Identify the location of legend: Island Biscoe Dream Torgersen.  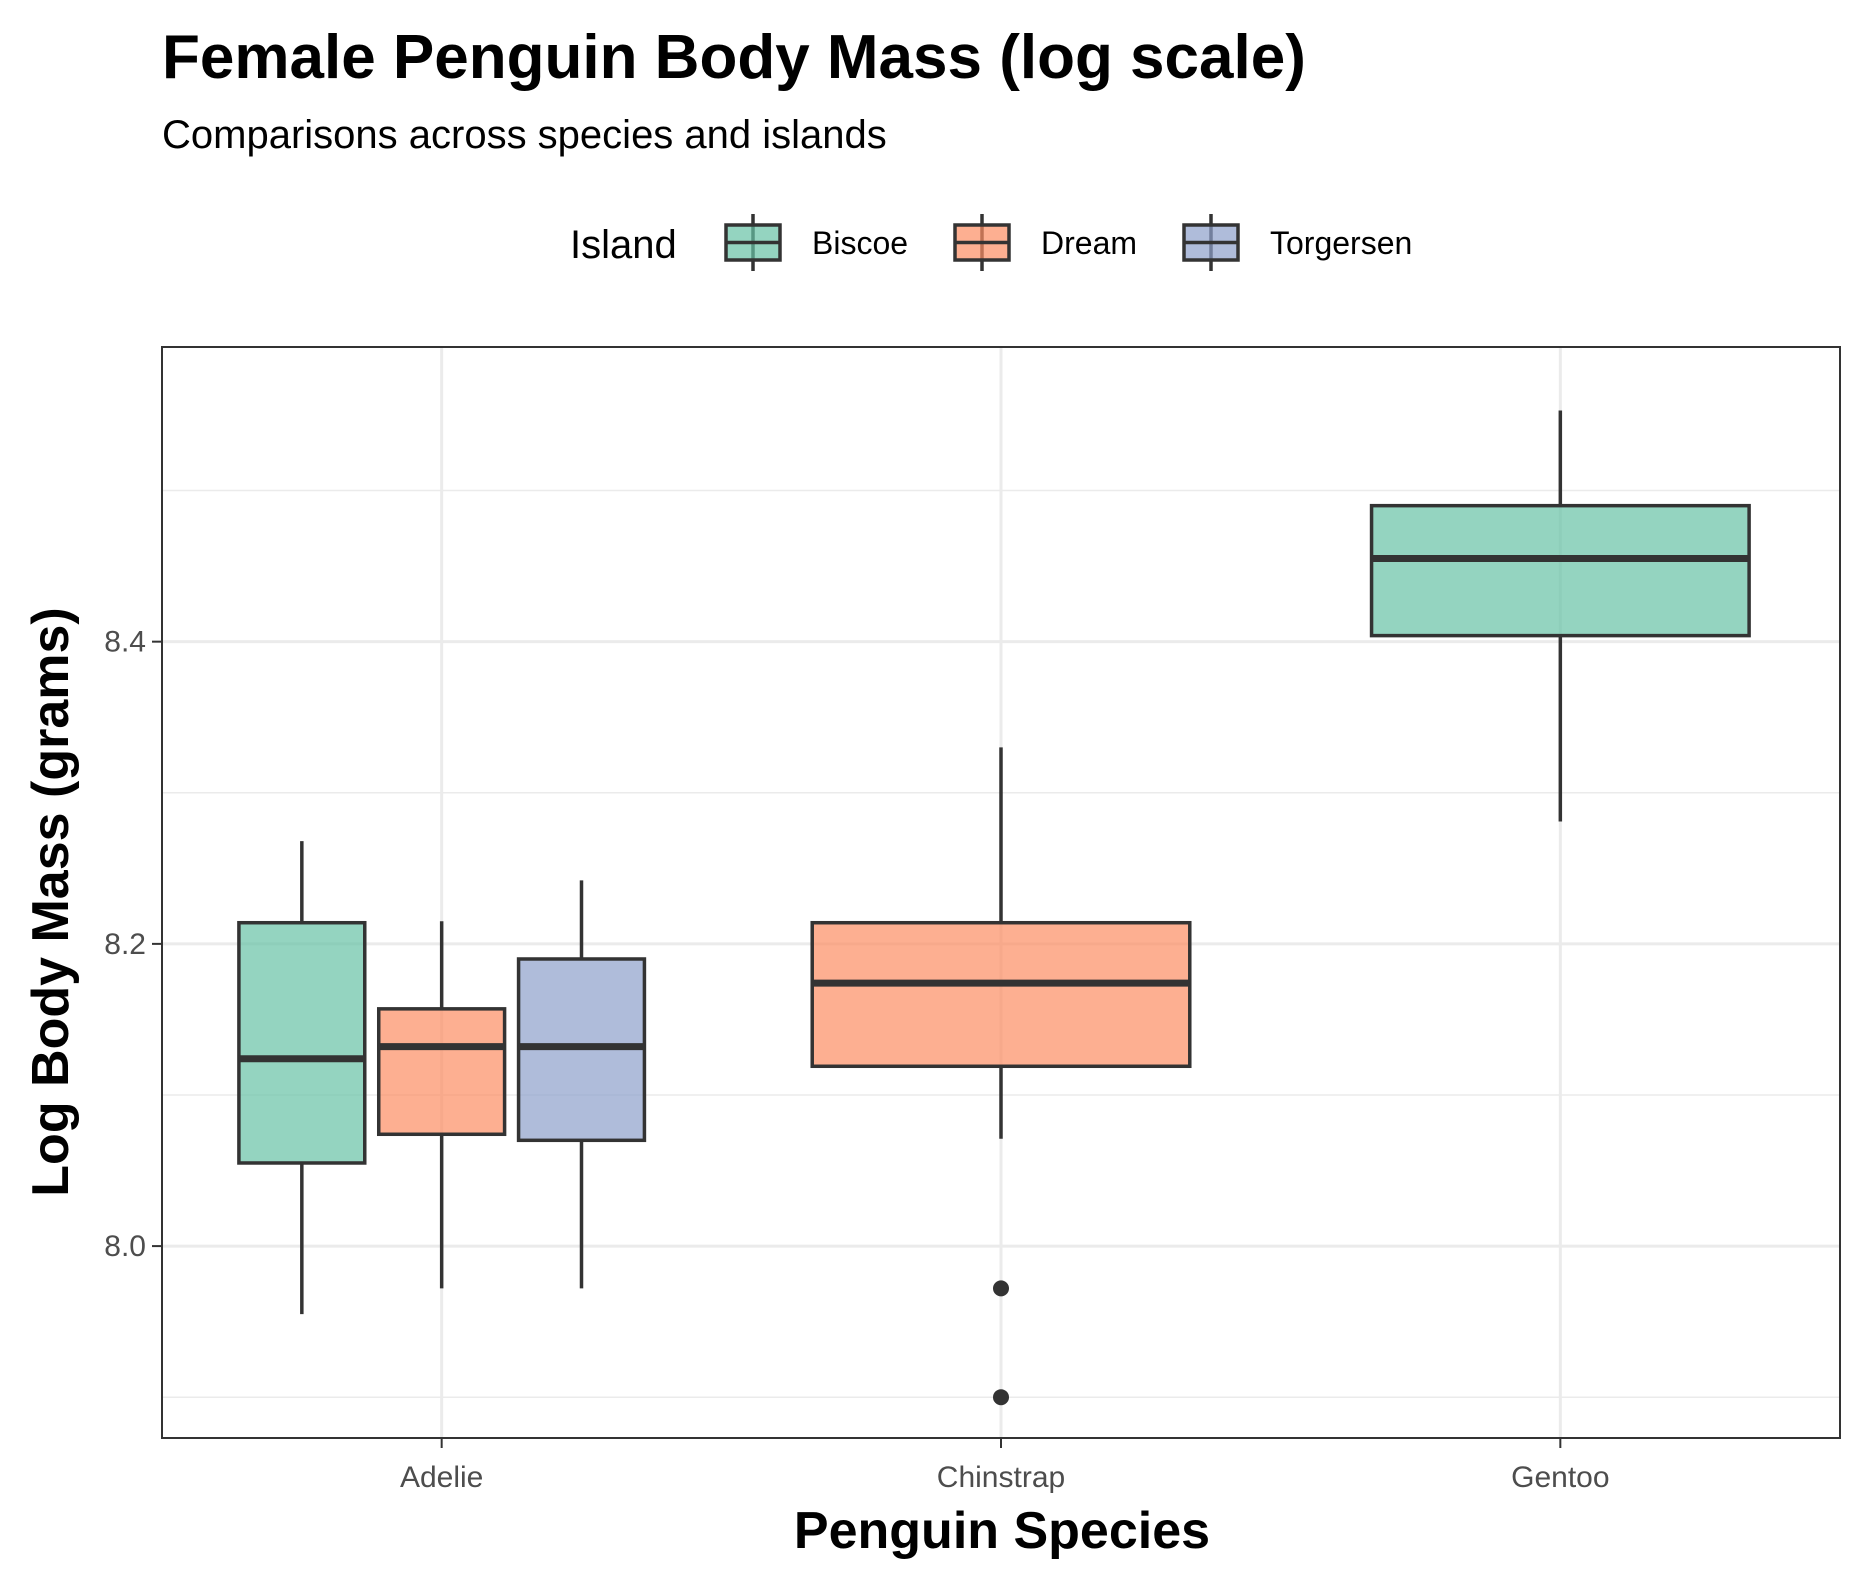
(991, 242).